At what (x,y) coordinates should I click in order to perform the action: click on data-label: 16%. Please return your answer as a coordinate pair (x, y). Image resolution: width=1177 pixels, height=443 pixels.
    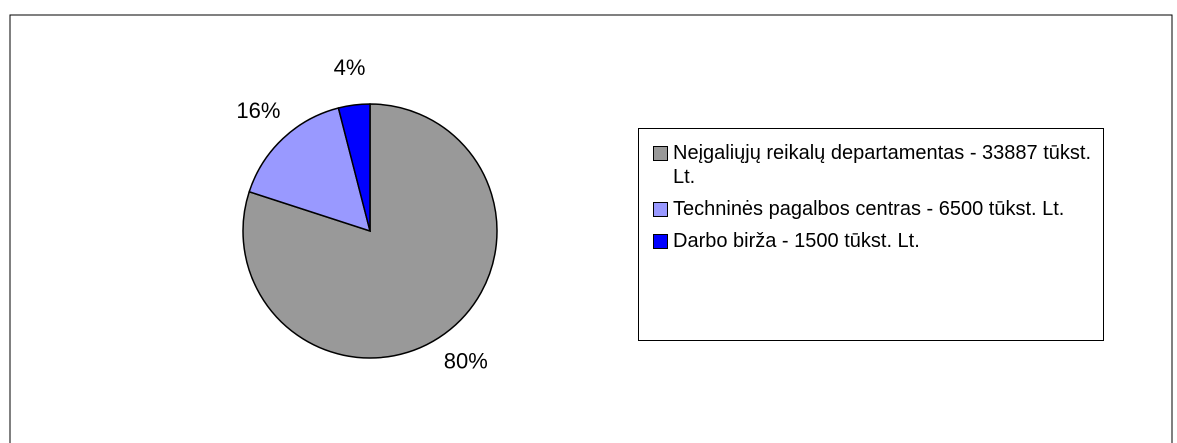
    Looking at the image, I should click on (258, 110).